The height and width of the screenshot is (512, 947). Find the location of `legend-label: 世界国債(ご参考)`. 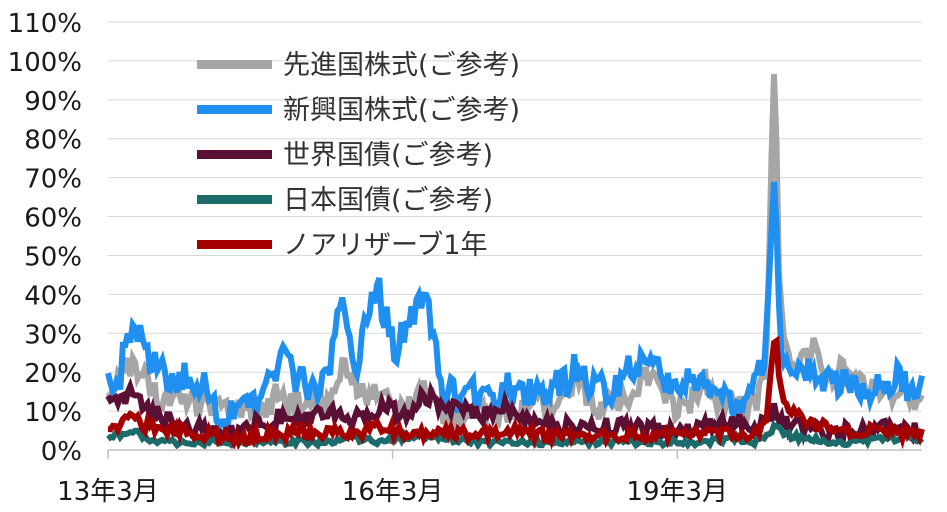

legend-label: 世界国債(ご参考) is located at coordinates (388, 155).